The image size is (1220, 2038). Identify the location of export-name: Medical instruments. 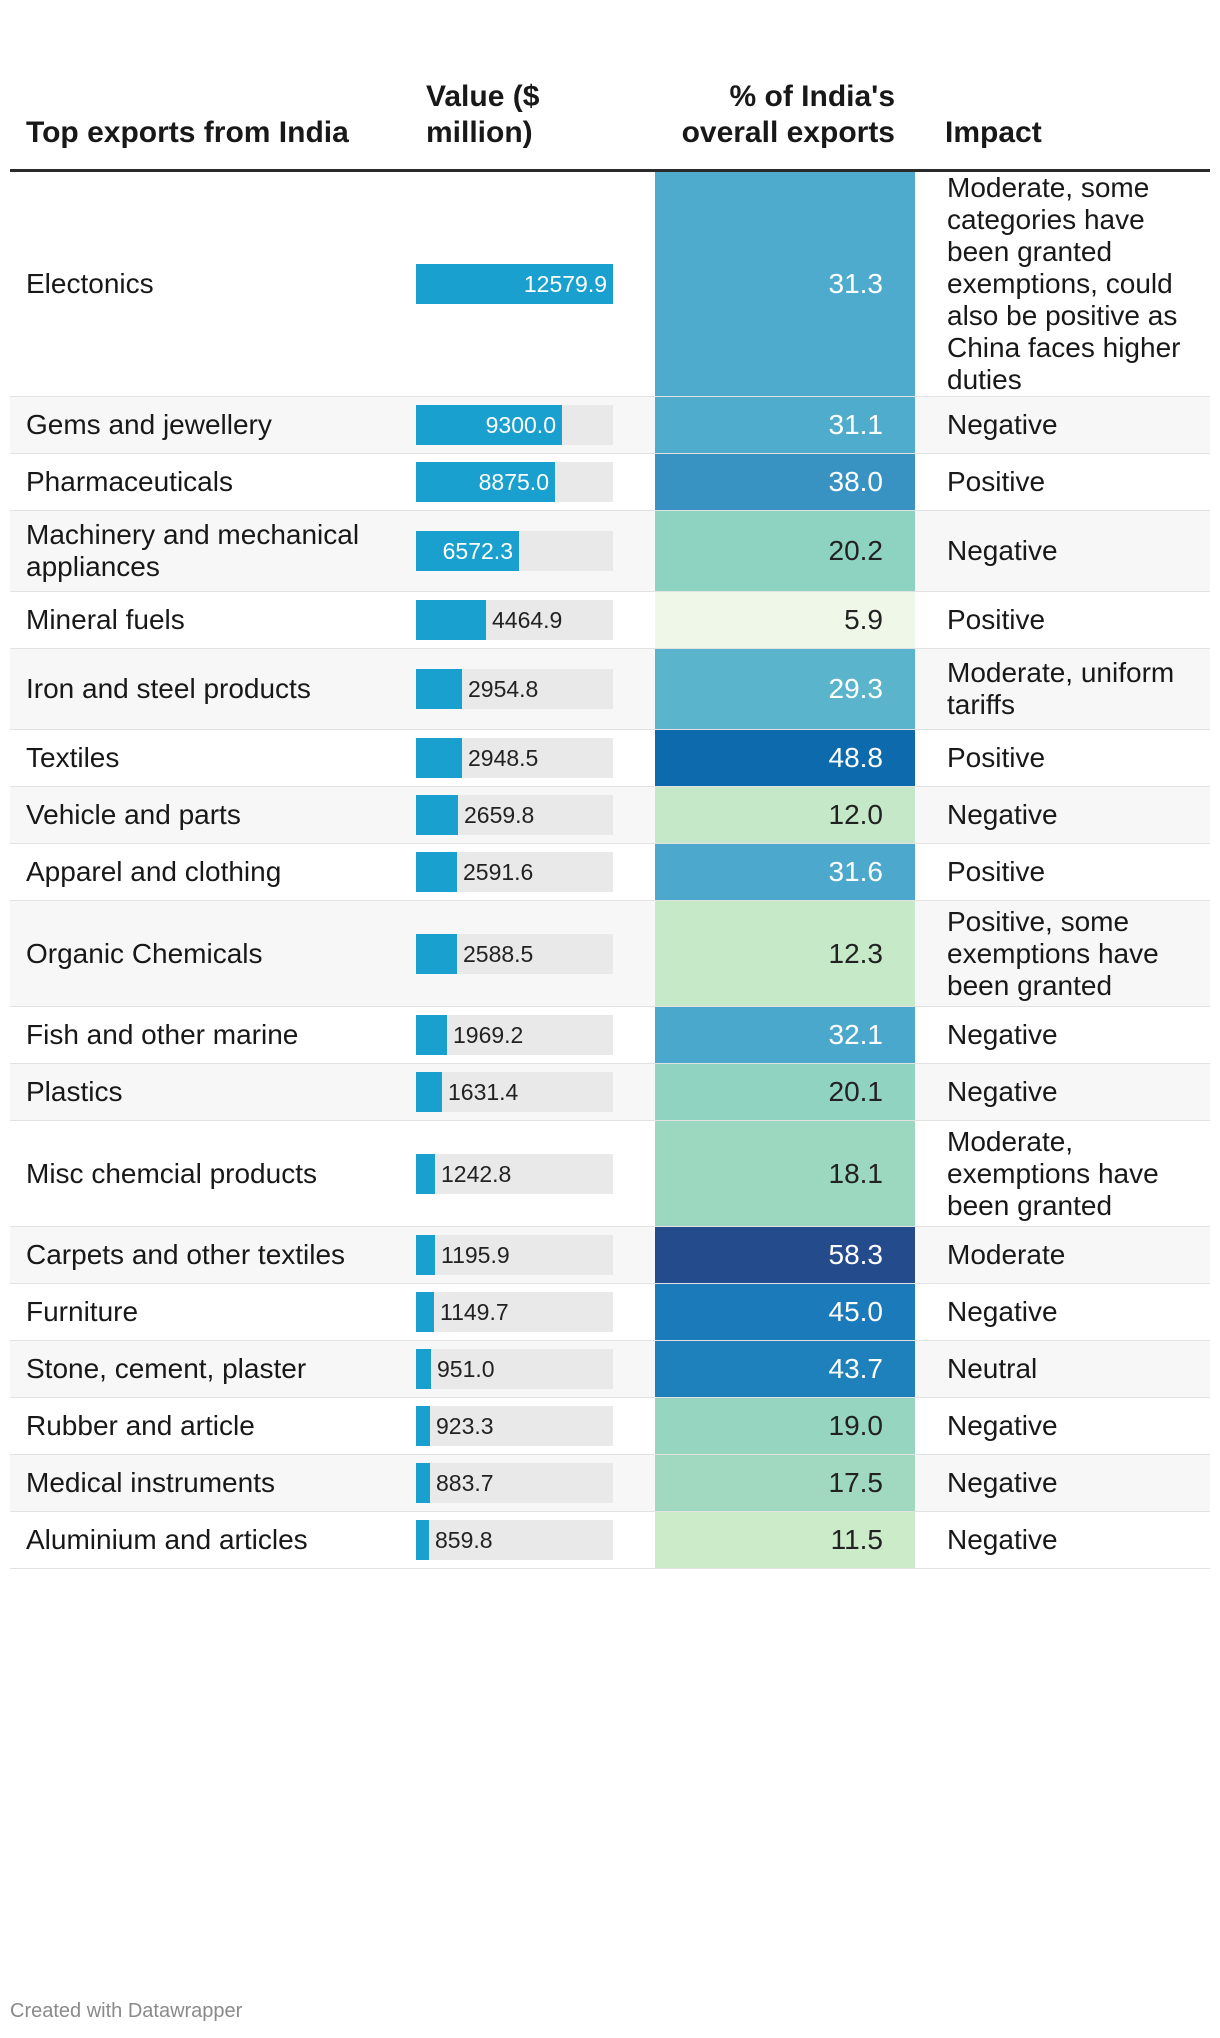
(213, 1483).